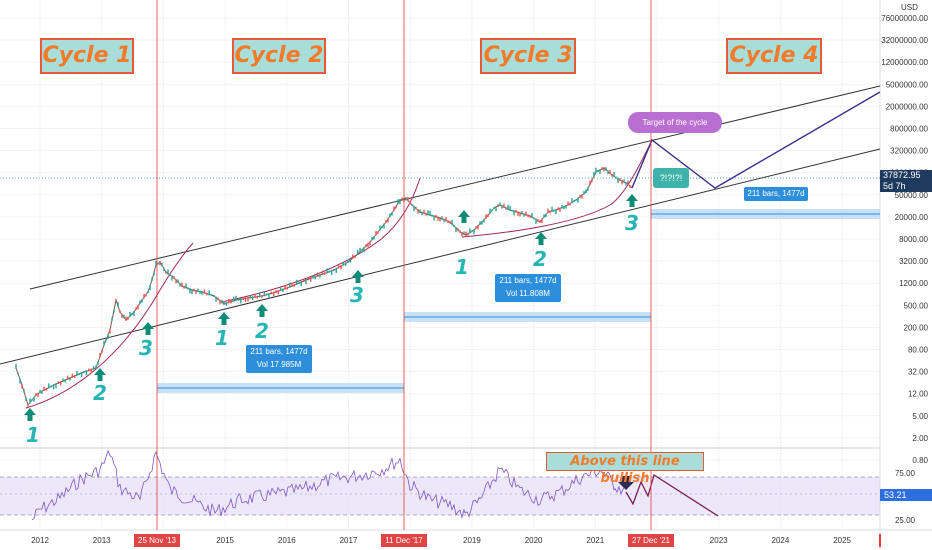  What do you see at coordinates (920, 416) in the screenshot?
I see `price-tick-label: 5.00` at bounding box center [920, 416].